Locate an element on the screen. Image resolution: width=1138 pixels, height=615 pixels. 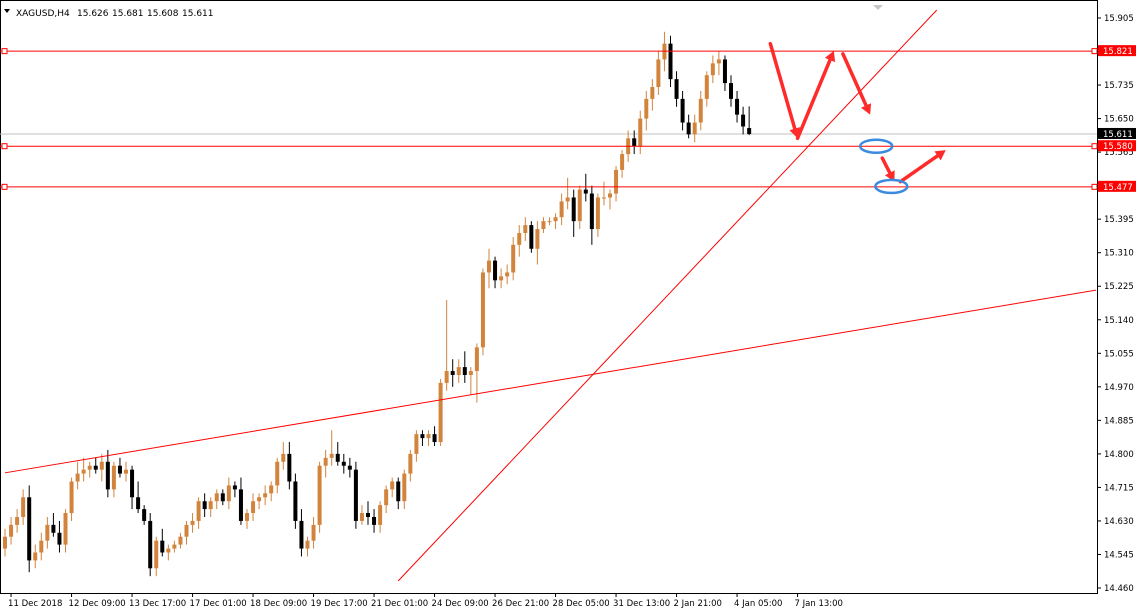
y-tick-label: 14.800 is located at coordinates (1119, 455).